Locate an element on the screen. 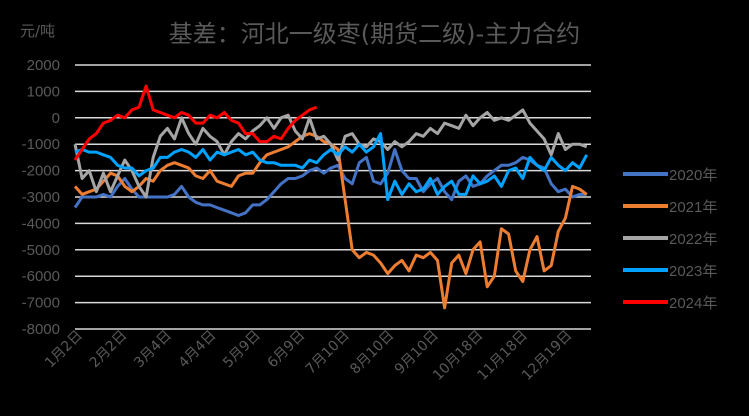 The height and width of the screenshot is (416, 749). y-axis-unit-label: 元/吨 is located at coordinates (38, 31).